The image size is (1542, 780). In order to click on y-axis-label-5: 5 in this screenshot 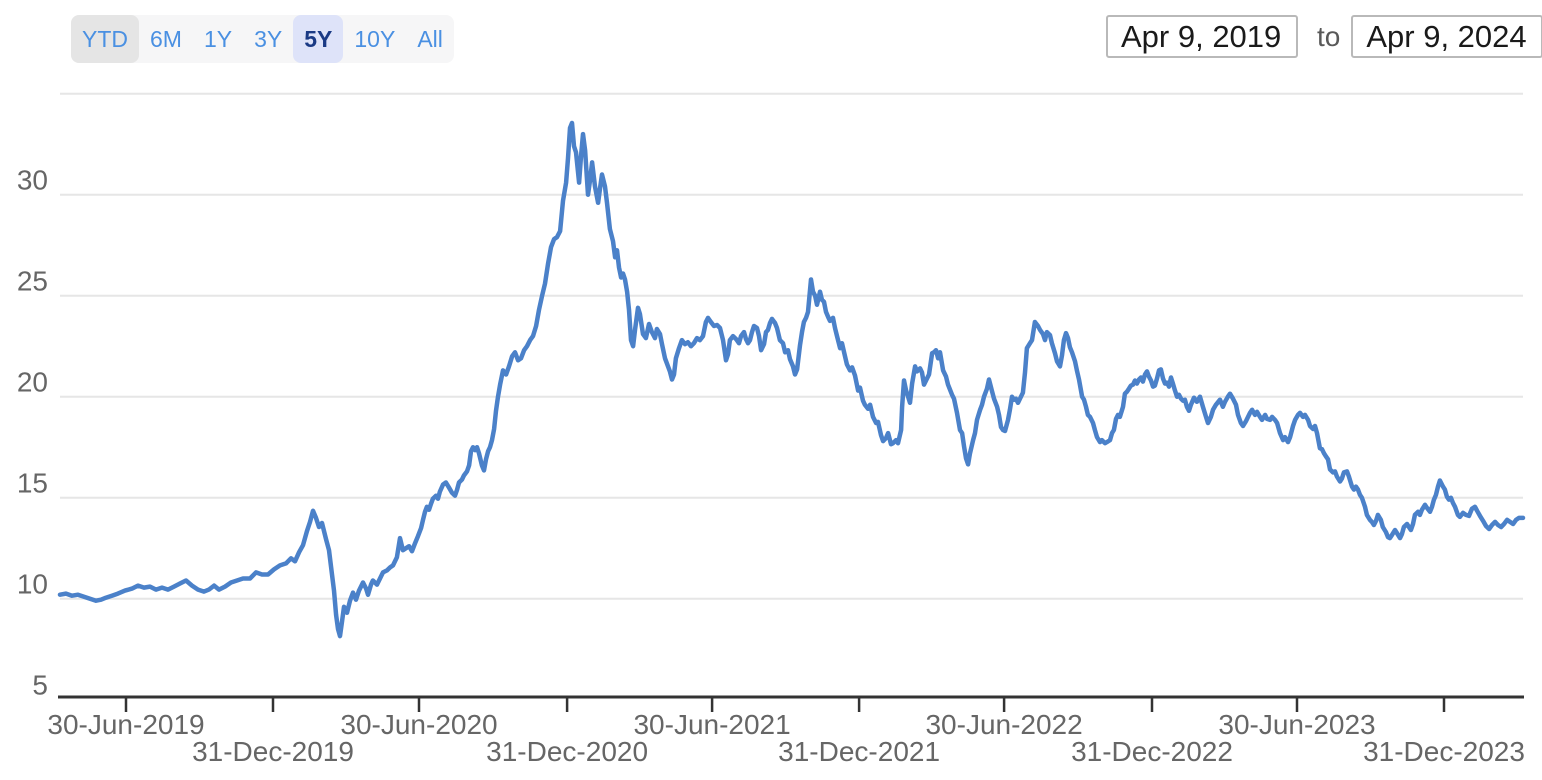, I will do `click(40, 685)`.